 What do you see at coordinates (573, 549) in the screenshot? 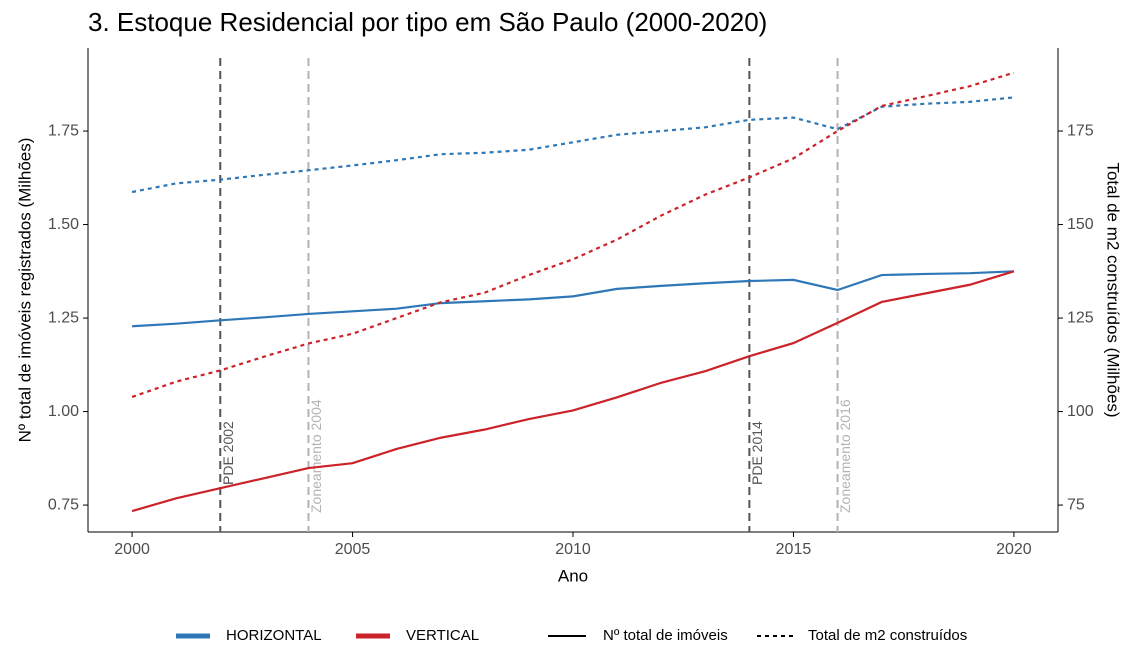
I see `x-tick-label: 2010` at bounding box center [573, 549].